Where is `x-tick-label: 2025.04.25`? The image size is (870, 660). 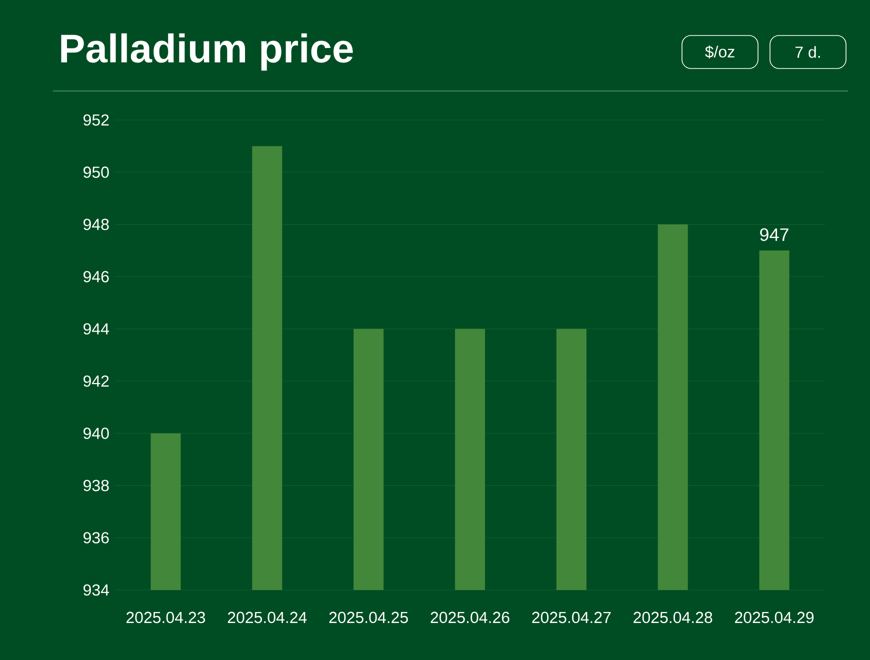
x-tick-label: 2025.04.25 is located at coordinates (368, 618).